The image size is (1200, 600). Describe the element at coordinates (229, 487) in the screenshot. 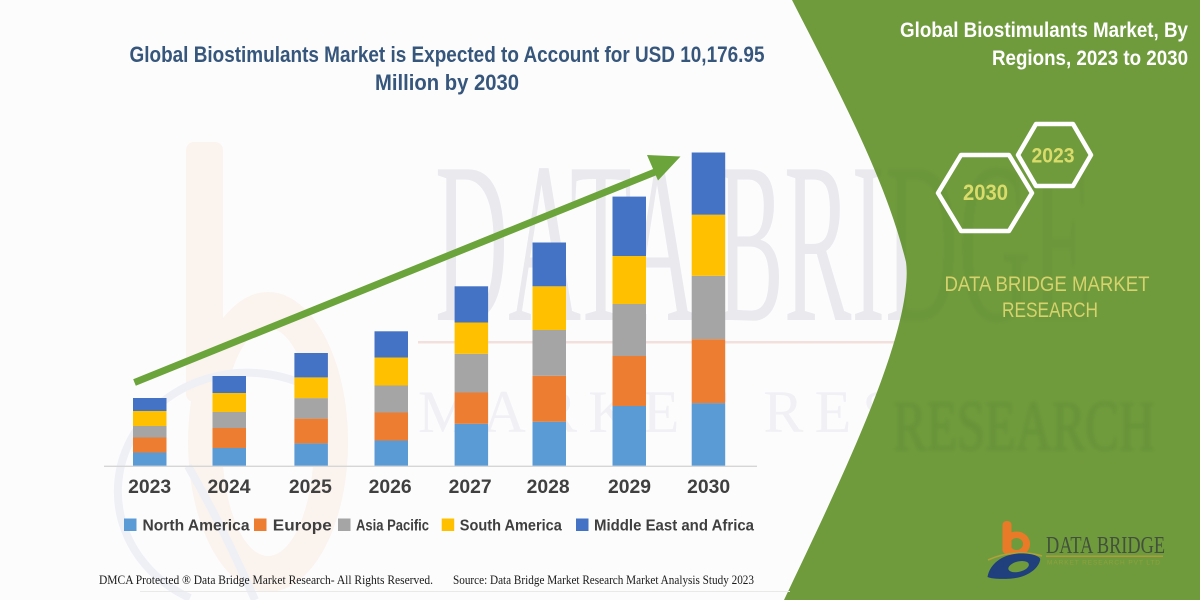

I see `svg-text: 2024` at that location.